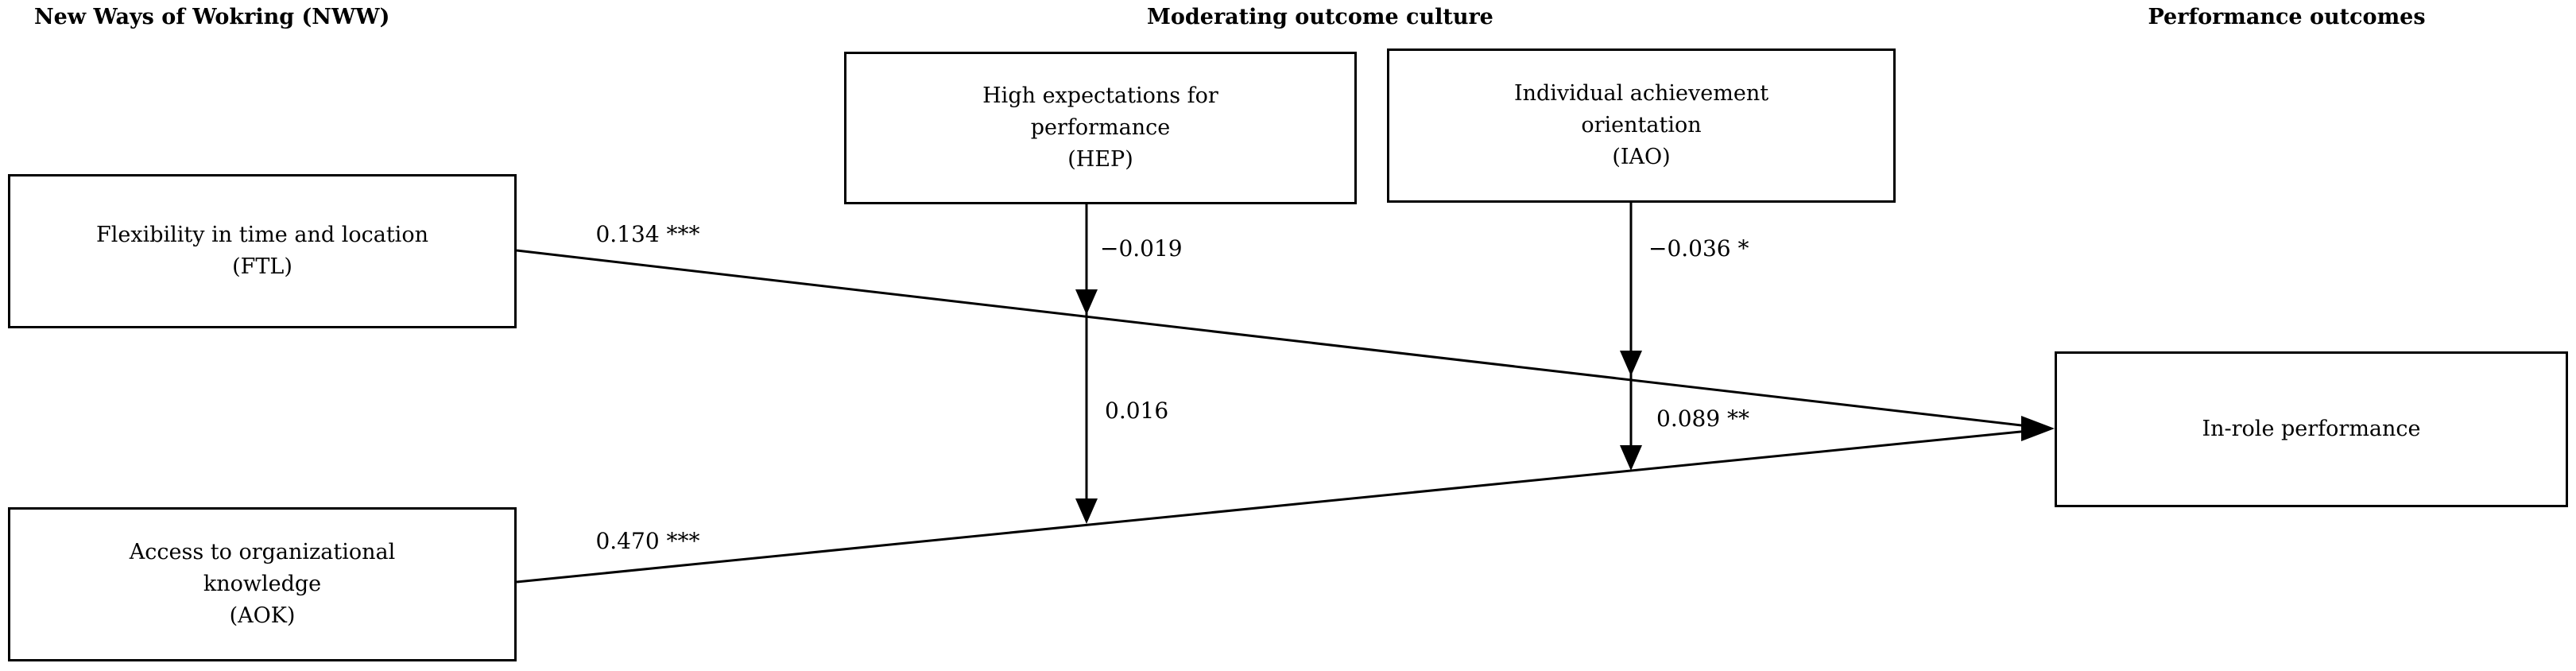 The height and width of the screenshot is (671, 2576). What do you see at coordinates (2038, 428) in the screenshot?
I see `arrowhead-into-irp` at bounding box center [2038, 428].